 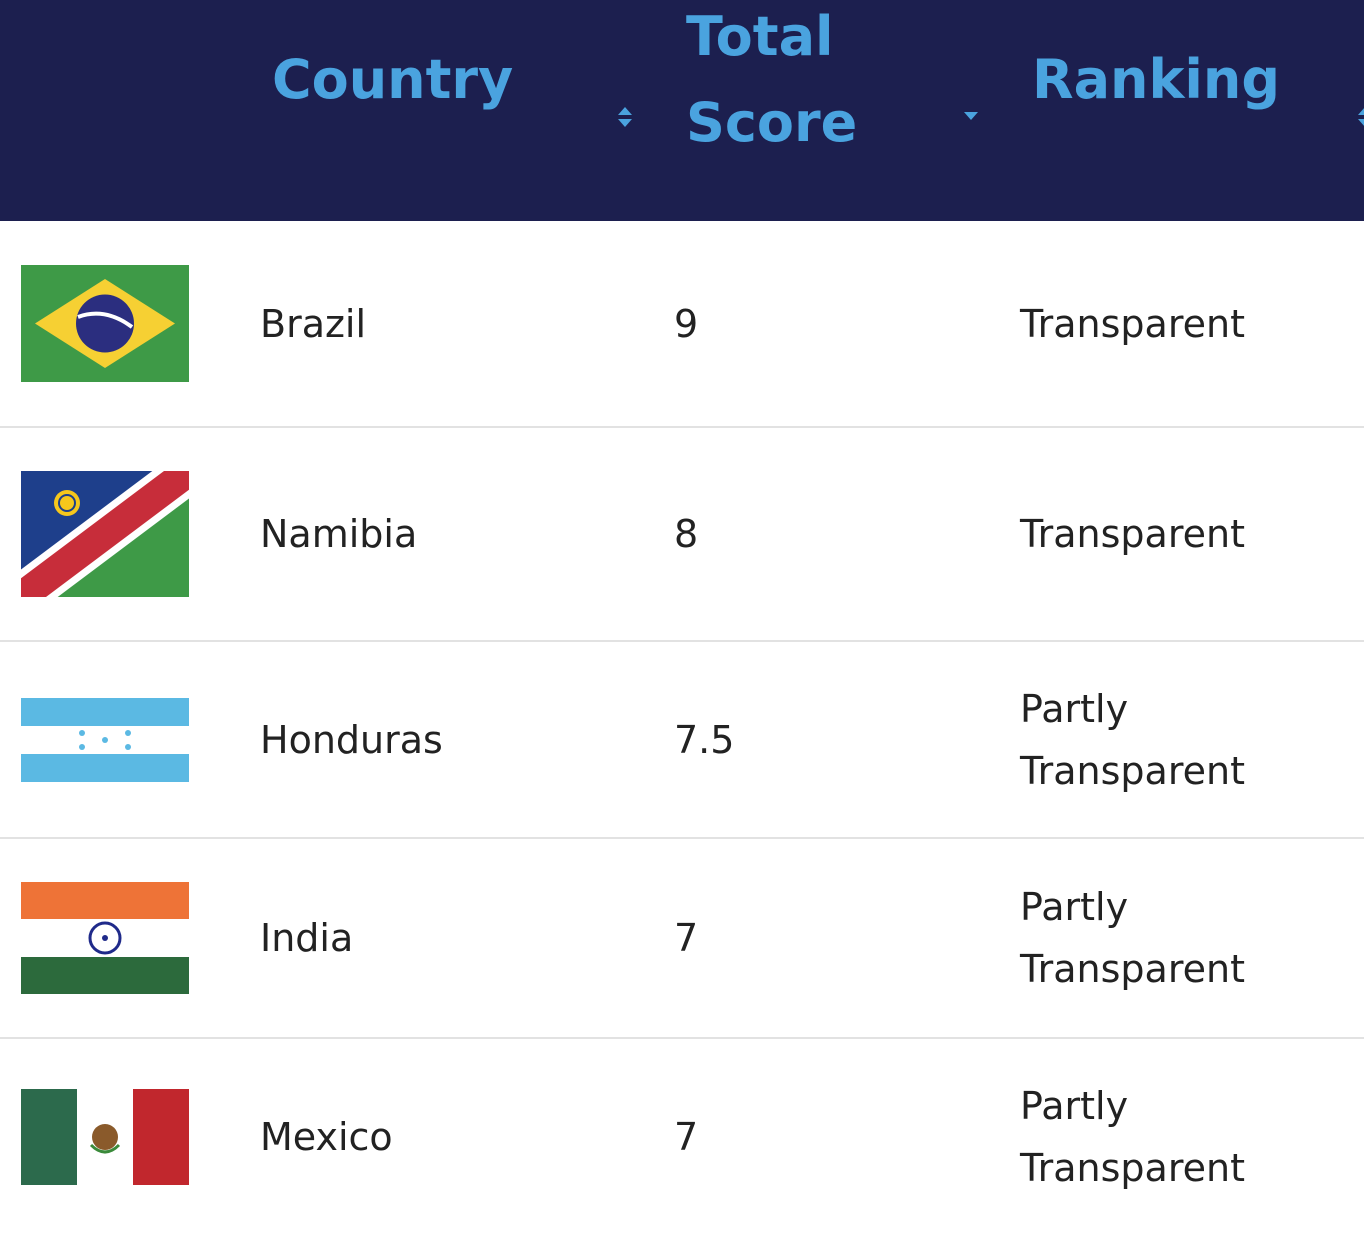 I want to click on header-total-score: Total Score, so click(x=772, y=79).